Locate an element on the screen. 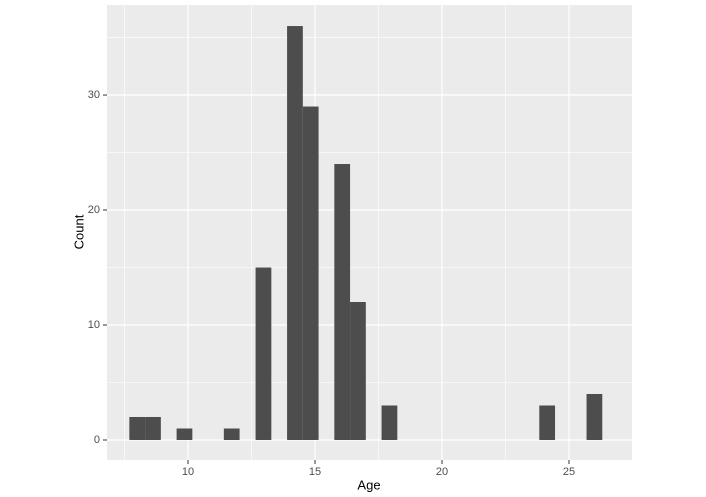 Image resolution: width=706 pixels, height=497 pixels. x-tick-label: 15 is located at coordinates (315, 472).